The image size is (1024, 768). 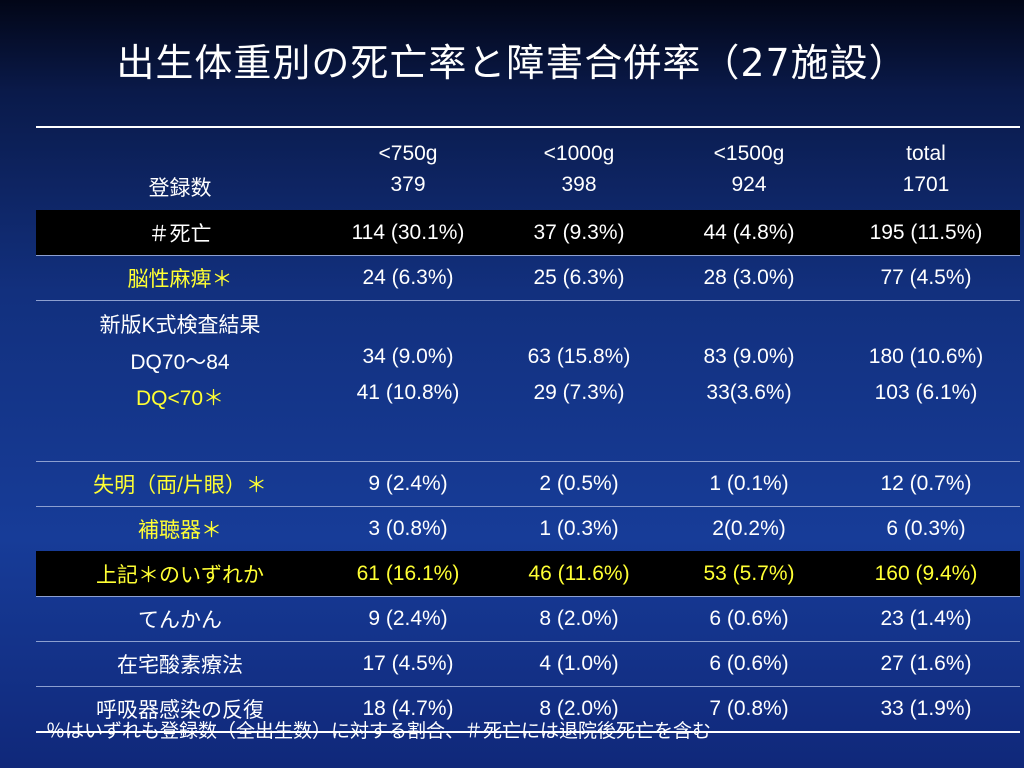 I want to click on table-cell: 12 (0.7%), so click(x=926, y=484).